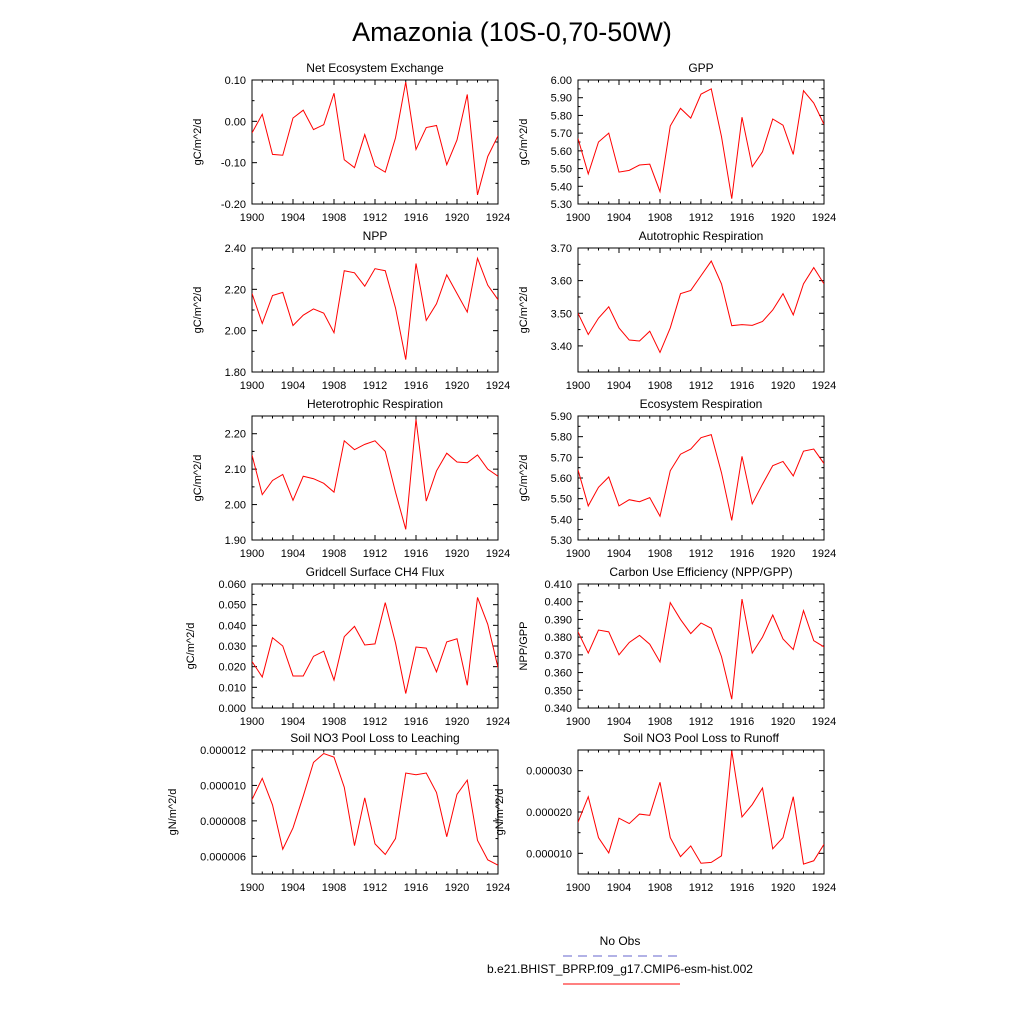  Describe the element at coordinates (252, 386) in the screenshot. I see `panel-3-xtick-label: 1900` at that location.